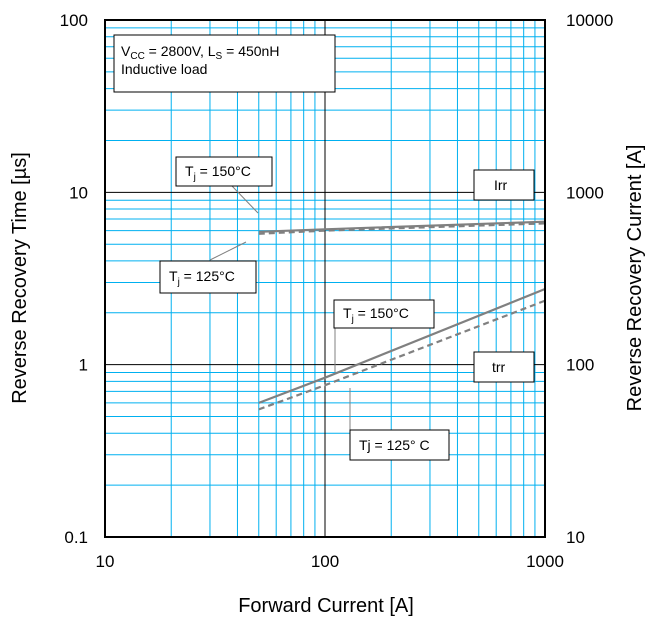 This screenshot has height=624, width=651. I want to click on conditions-box: VCC = 2800V, LS = 450nH Inductive load, so click(224, 63).